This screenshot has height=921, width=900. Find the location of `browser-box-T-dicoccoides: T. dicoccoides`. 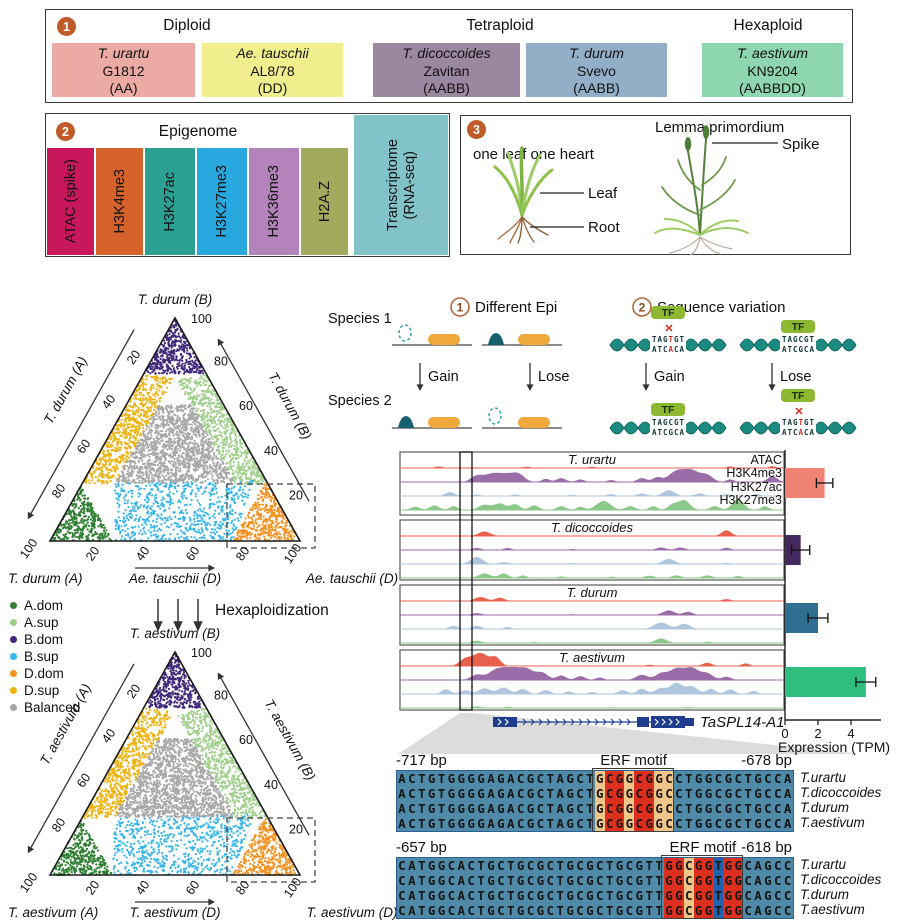

browser-box-T-dicoccoides: T. dicoccoides is located at coordinates (592, 550).